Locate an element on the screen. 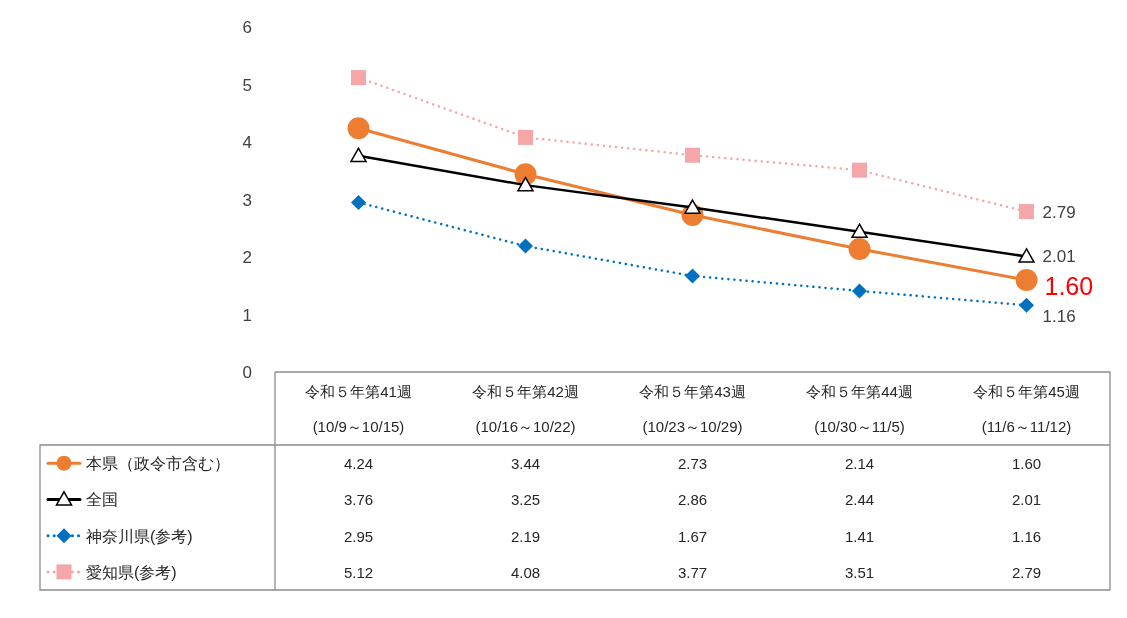  data-label: 1.16 is located at coordinates (1026, 536).